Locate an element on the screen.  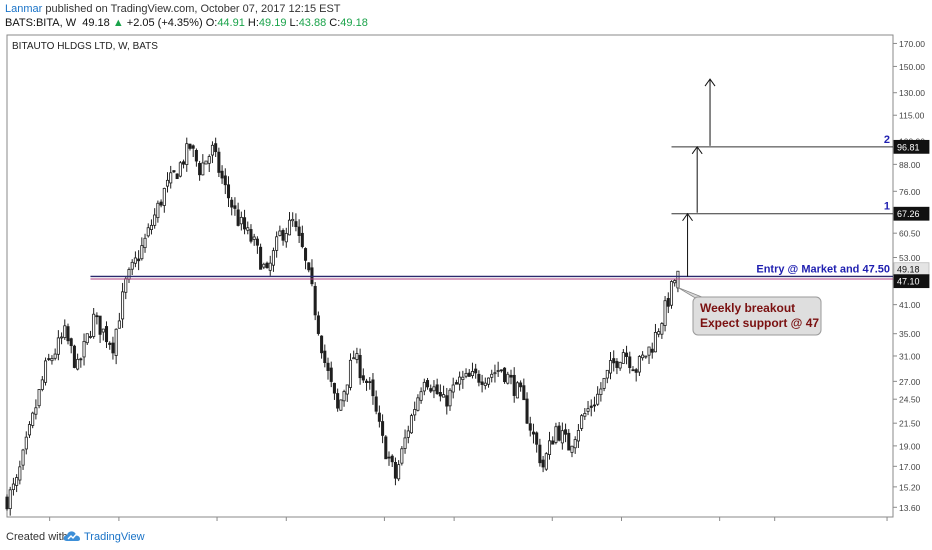
created-with-text: Created with is located at coordinates (37, 537).